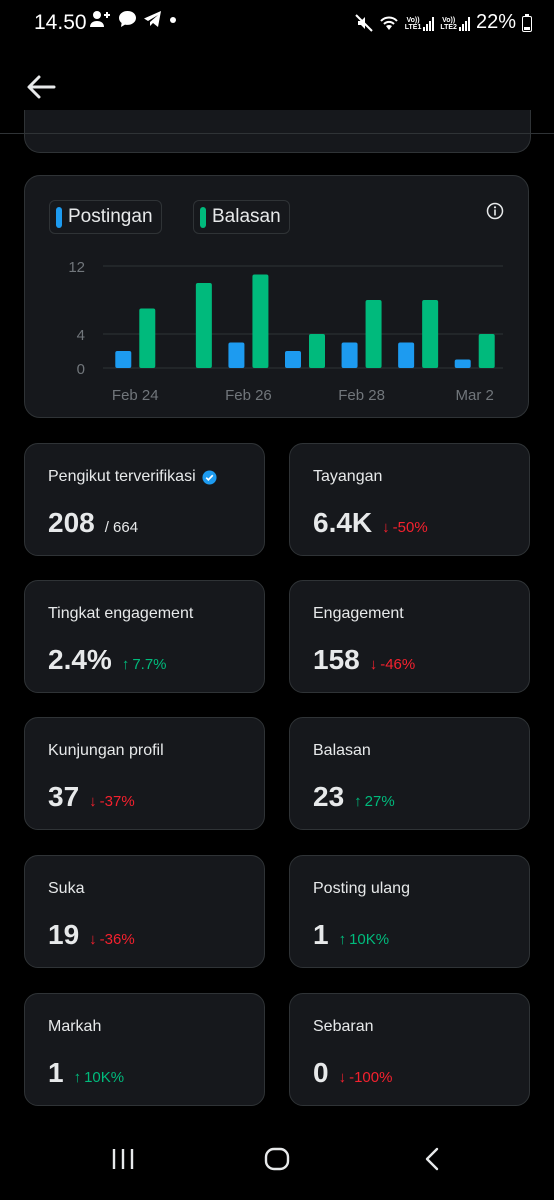 Image resolution: width=554 pixels, height=1200 pixels. Describe the element at coordinates (209, 477) in the screenshot. I see `verified-badge-icon` at that location.